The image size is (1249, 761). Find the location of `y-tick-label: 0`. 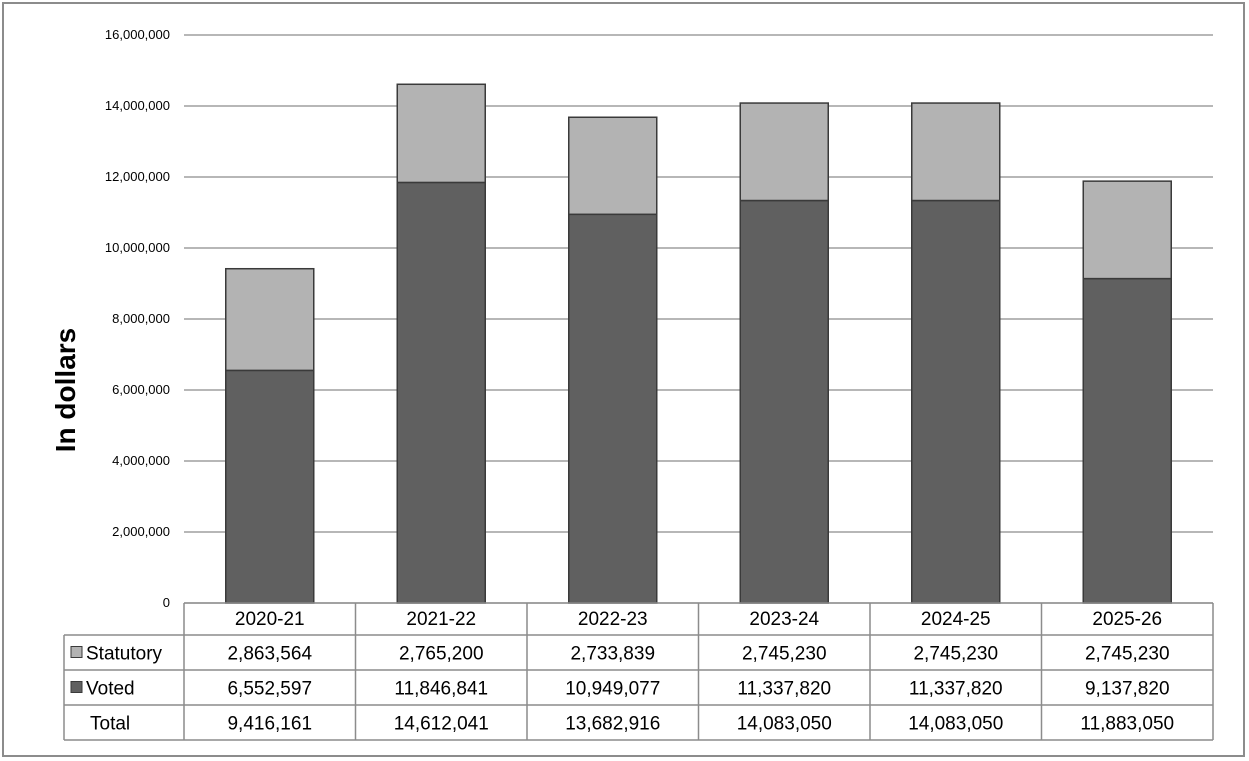

y-tick-label: 0 is located at coordinates (166, 602).